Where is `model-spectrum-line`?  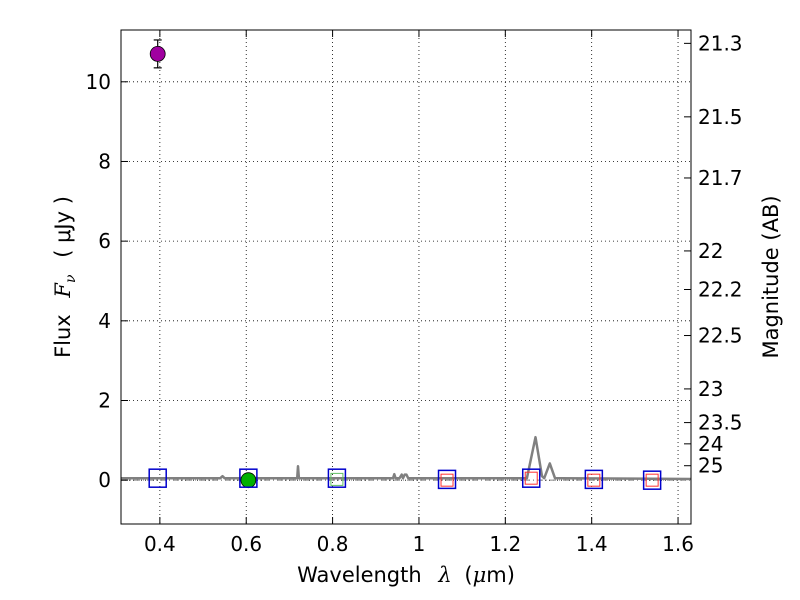
model-spectrum-line is located at coordinates (406, 458).